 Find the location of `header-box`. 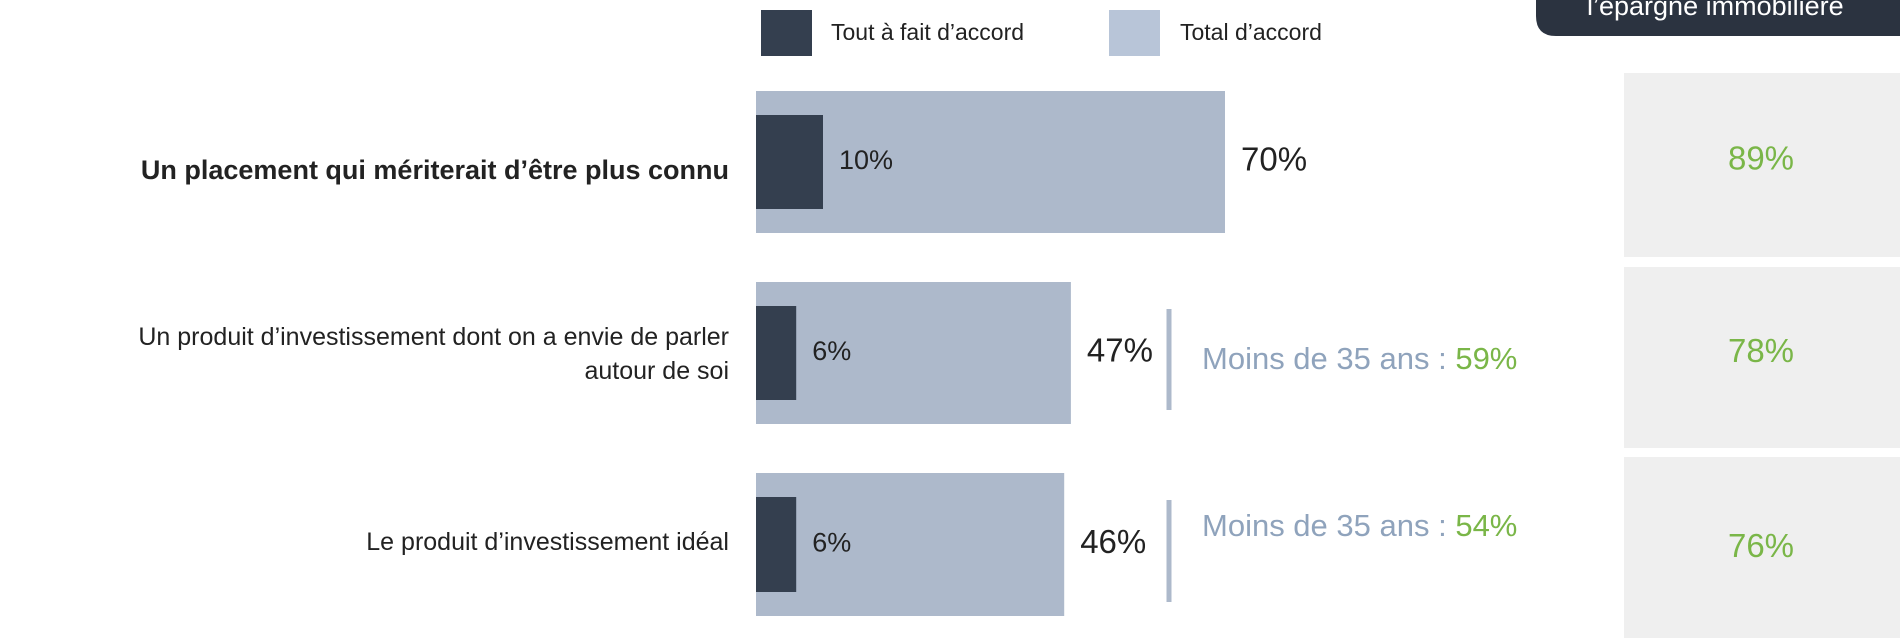

header-box is located at coordinates (1718, 18).